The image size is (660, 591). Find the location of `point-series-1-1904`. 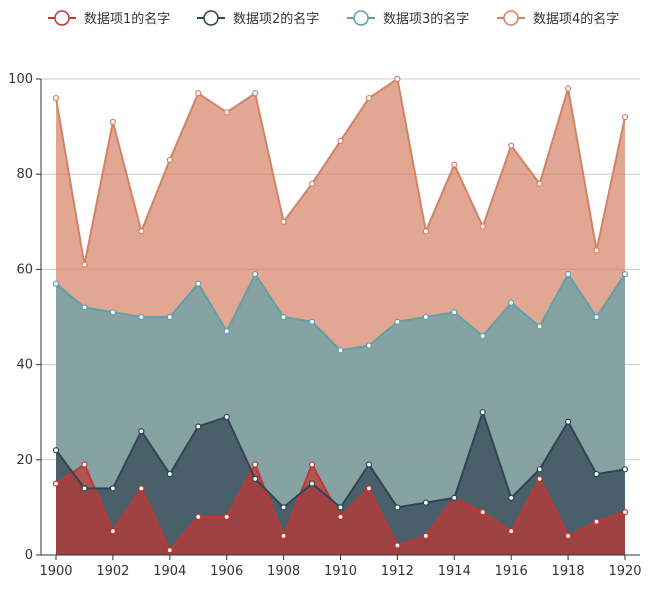

point-series-1-1904 is located at coordinates (169, 550).